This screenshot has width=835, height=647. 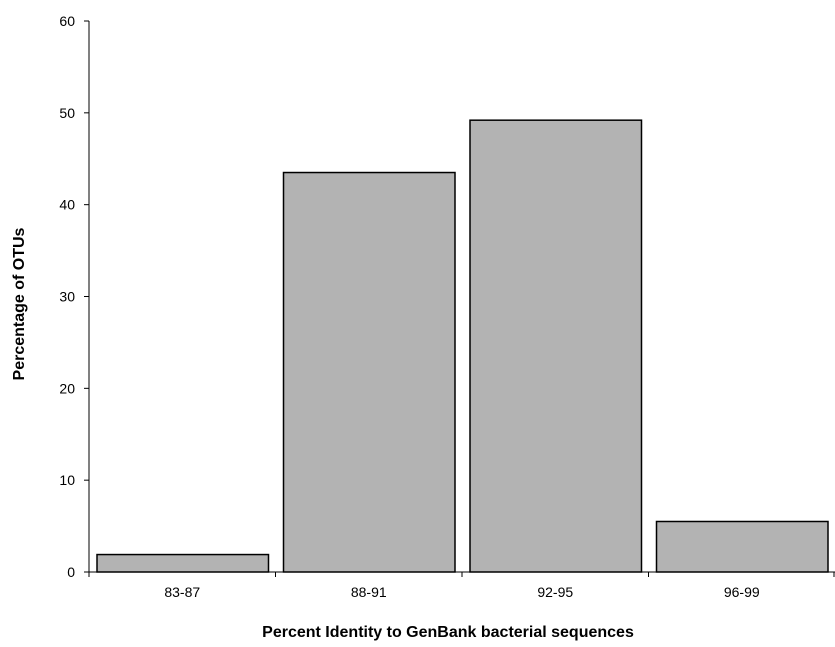 What do you see at coordinates (555, 592) in the screenshot?
I see `x-tick-label-92-95: 92-95` at bounding box center [555, 592].